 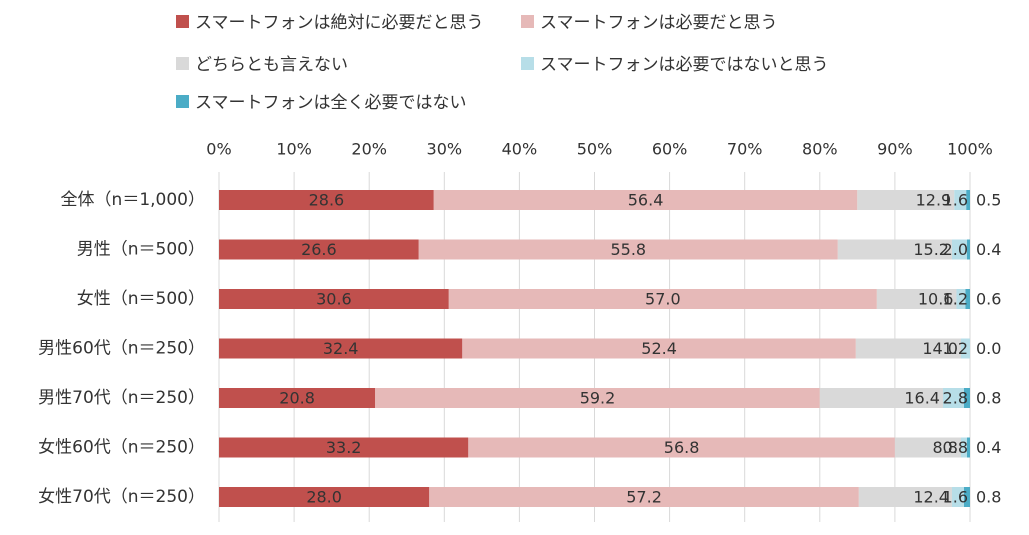 What do you see at coordinates (520, 149) in the screenshot?
I see `x-tick-label: 40%` at bounding box center [520, 149].